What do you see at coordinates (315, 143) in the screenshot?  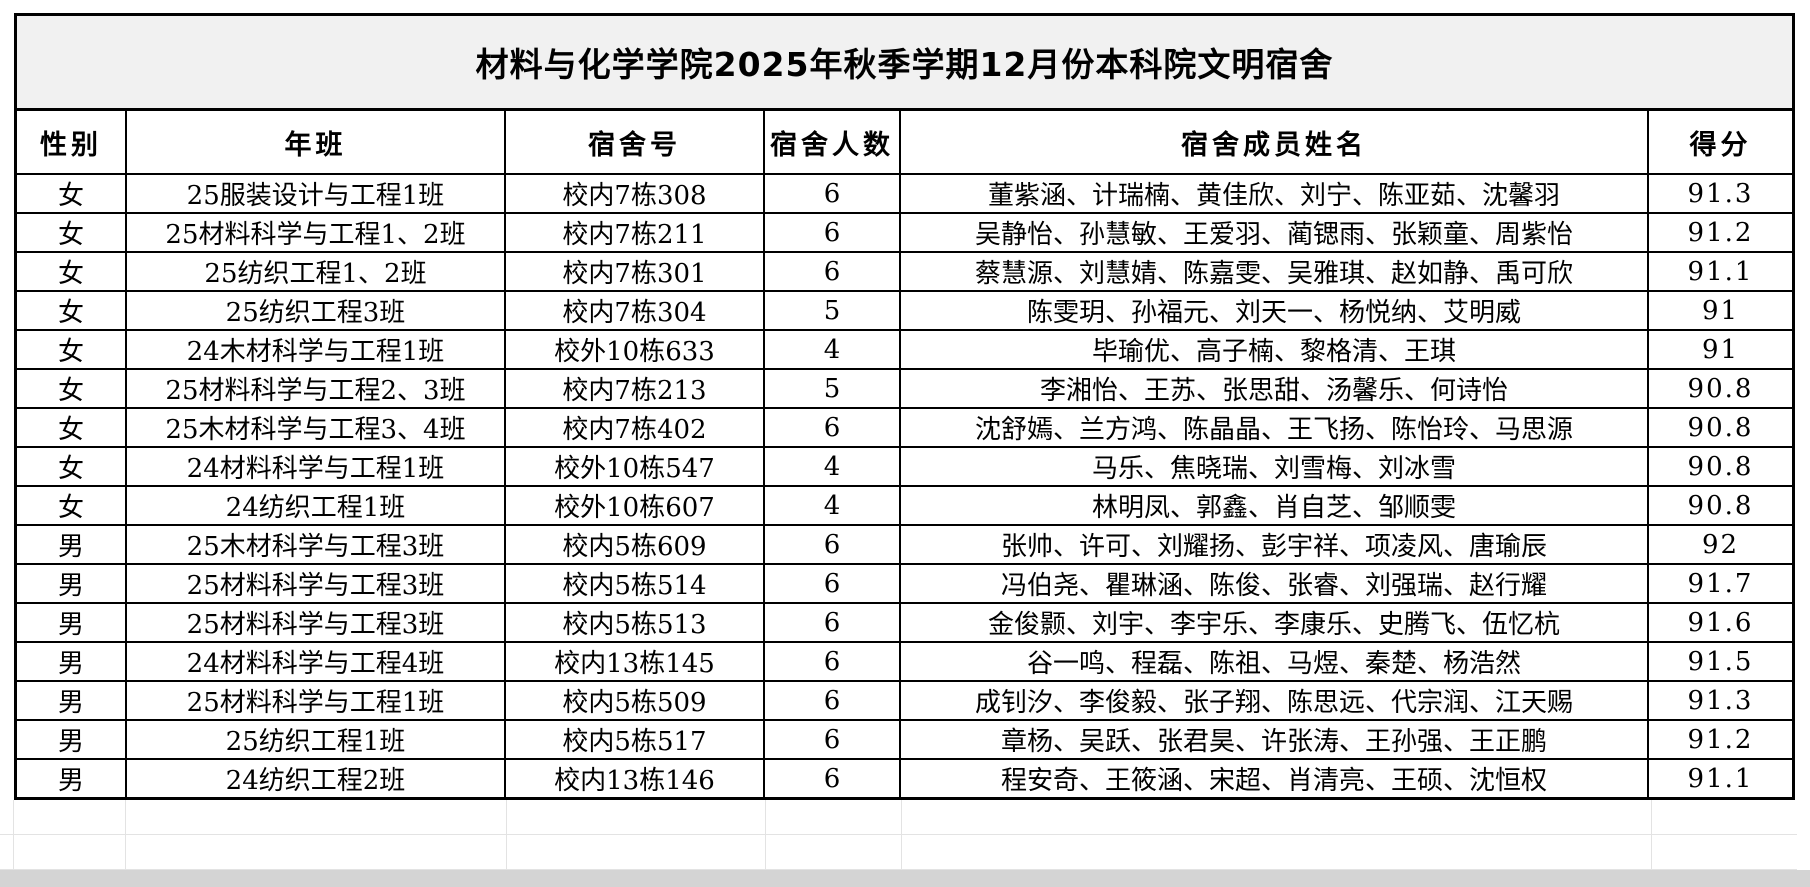 I see `column-header-class: 年班` at bounding box center [315, 143].